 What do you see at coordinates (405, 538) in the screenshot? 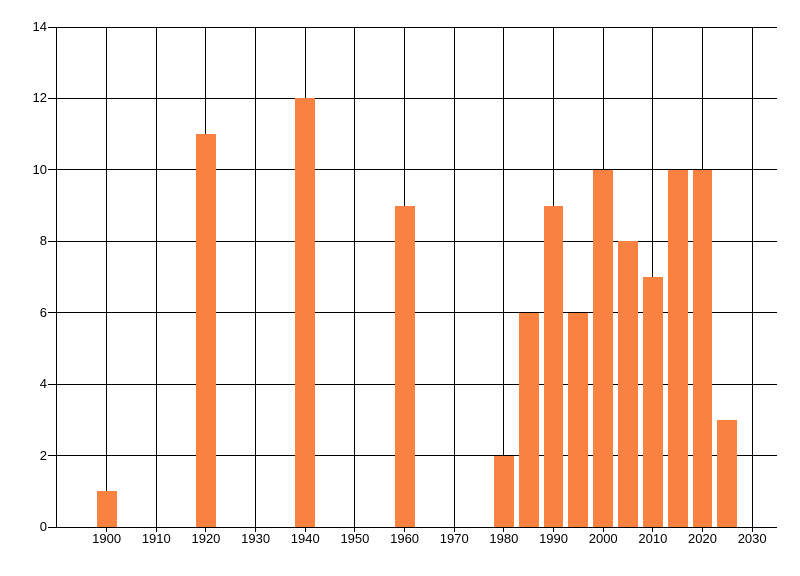
I see `x-tick-label: 1960` at bounding box center [405, 538].